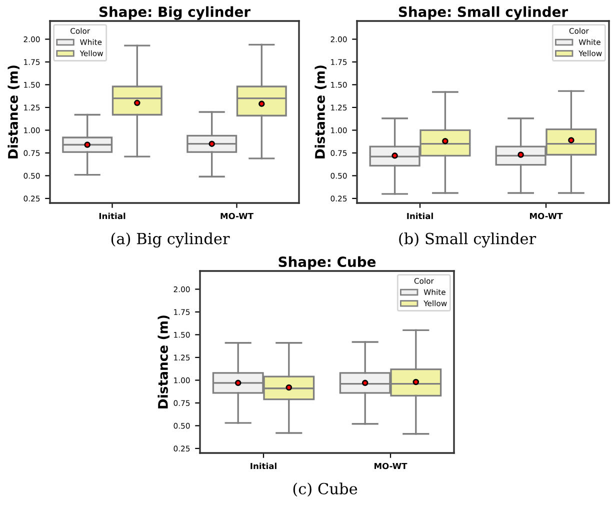  Describe the element at coordinates (483, 13) in the screenshot. I see `chart-title: Shape: Small cylinder` at that location.